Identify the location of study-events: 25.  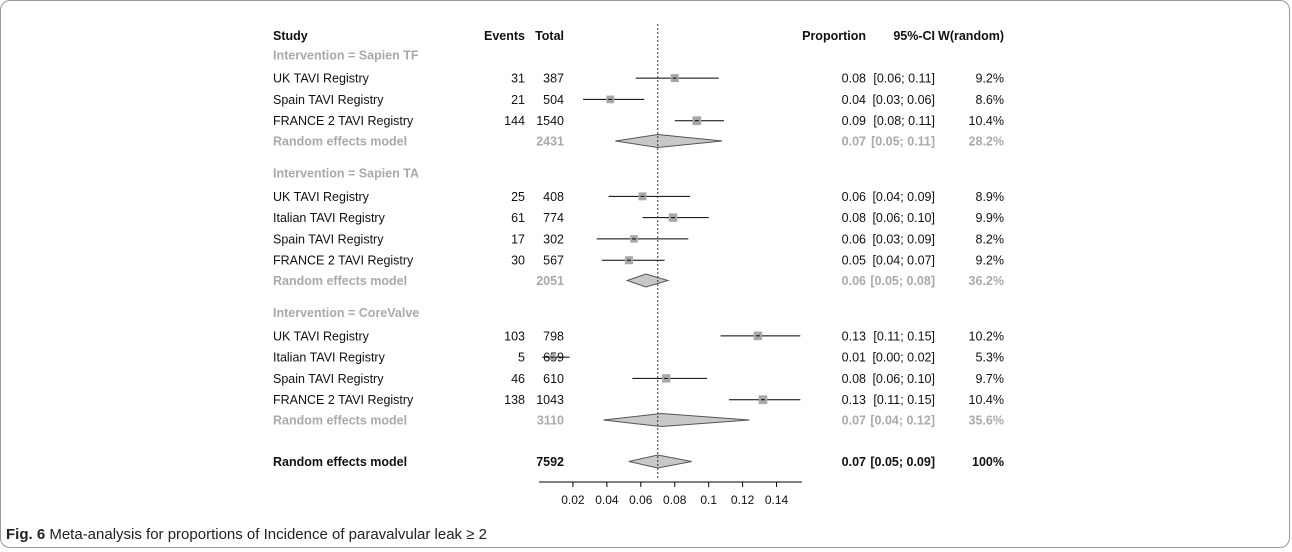
(518, 197).